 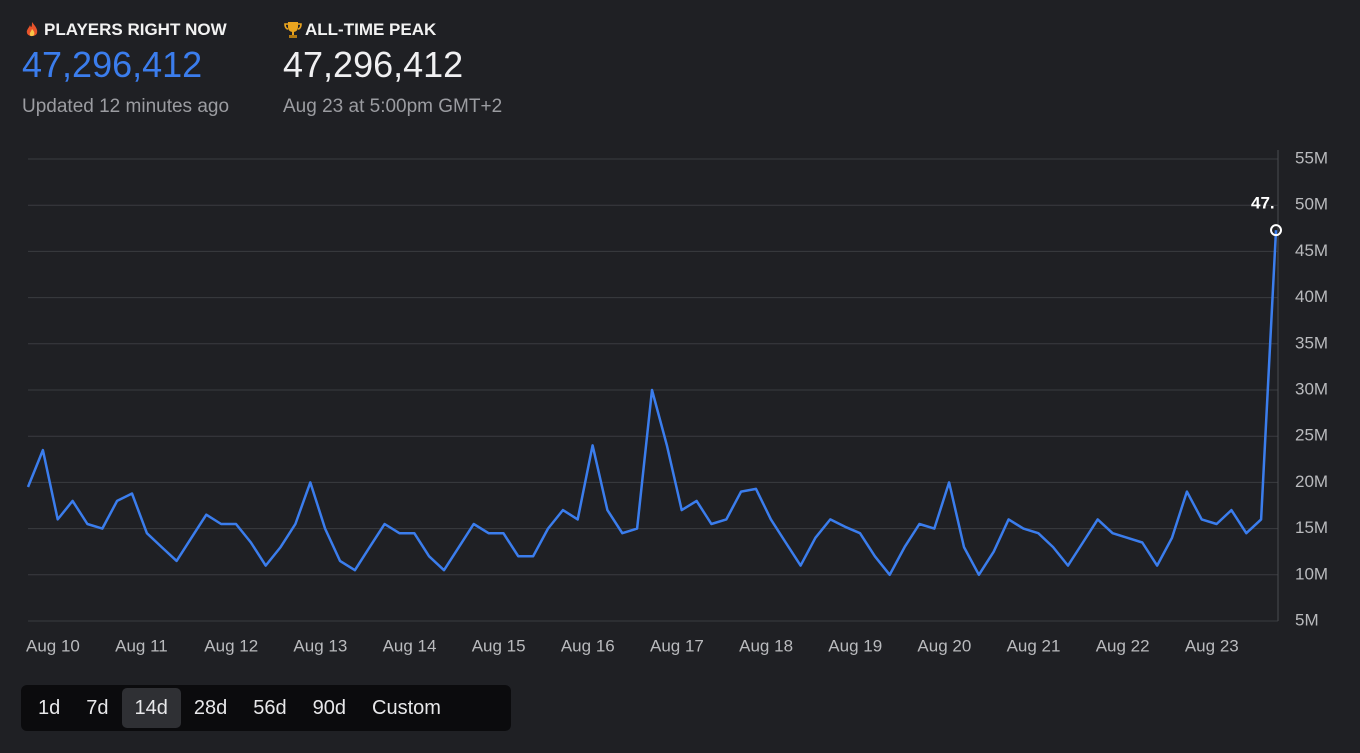 What do you see at coordinates (270, 708) in the screenshot?
I see `range-button: 56d` at bounding box center [270, 708].